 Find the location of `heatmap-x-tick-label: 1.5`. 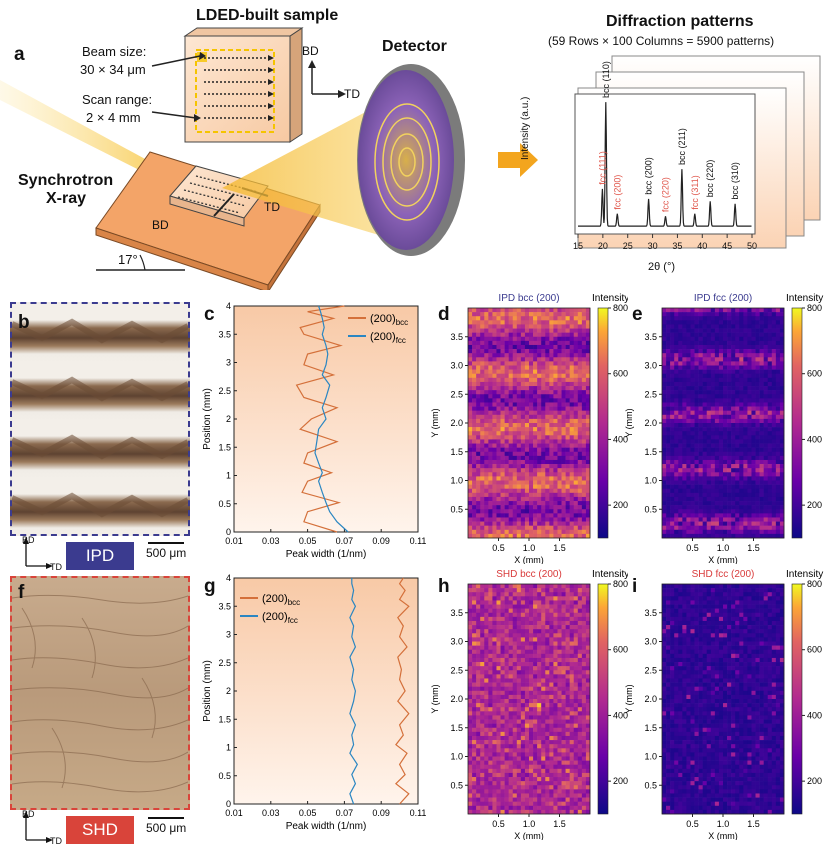

heatmap-x-tick-label: 1.5 is located at coordinates (559, 548).